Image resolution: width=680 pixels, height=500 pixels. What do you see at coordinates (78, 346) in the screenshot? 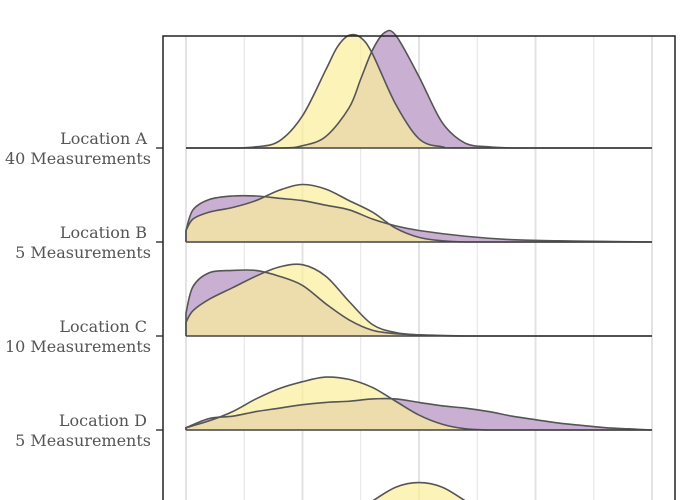
I see `row-sublabel: 10 Measurements` at bounding box center [78, 346].